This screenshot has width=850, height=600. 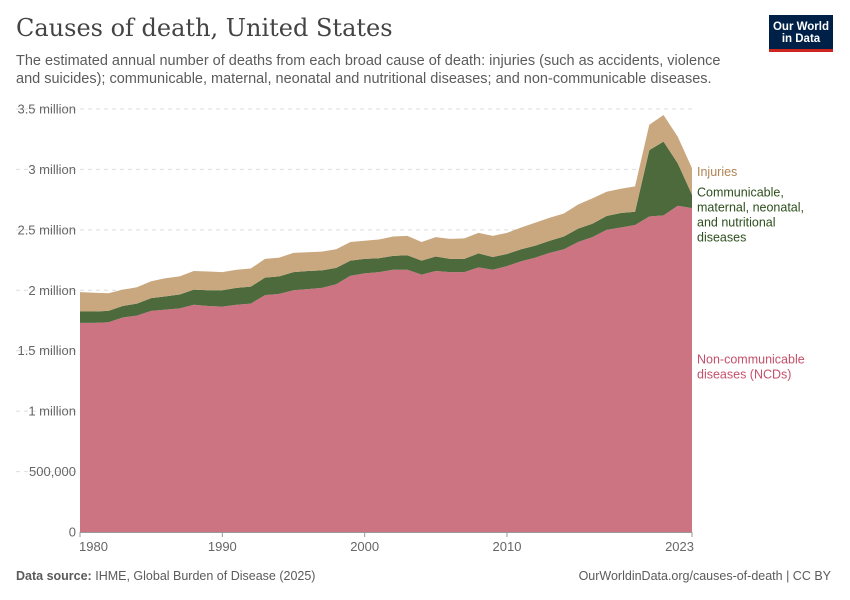 What do you see at coordinates (72, 532) in the screenshot?
I see `y-tick-label: 0` at bounding box center [72, 532].